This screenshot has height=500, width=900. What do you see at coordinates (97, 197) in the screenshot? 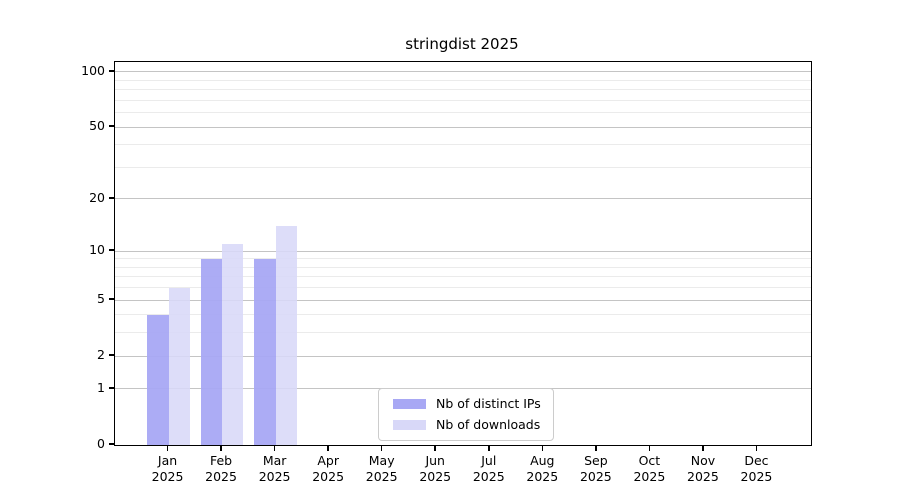
I see `y-axis-tick-label: 20` at bounding box center [97, 197].